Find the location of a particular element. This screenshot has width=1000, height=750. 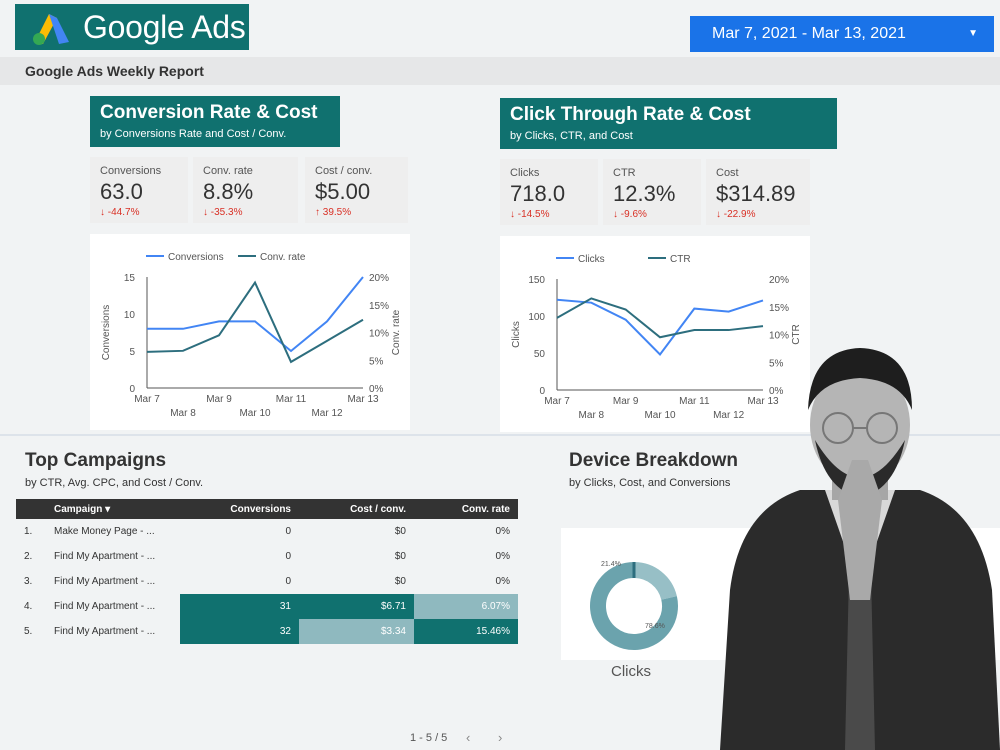

kpi-value: $5.00 is located at coordinates (343, 191).